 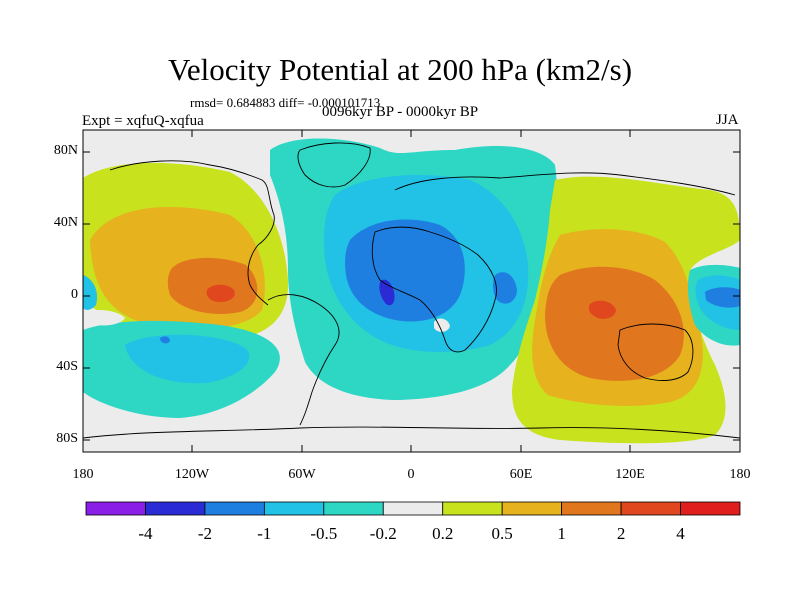 I want to click on colorbar-label: -0.5, so click(x=324, y=533).